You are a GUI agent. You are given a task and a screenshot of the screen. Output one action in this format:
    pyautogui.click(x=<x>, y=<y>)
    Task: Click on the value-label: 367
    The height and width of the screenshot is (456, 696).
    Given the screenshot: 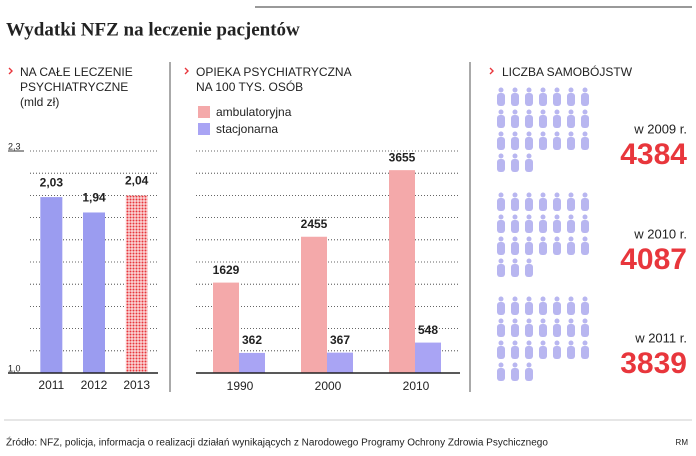 What is the action you would take?
    pyautogui.click(x=340, y=340)
    